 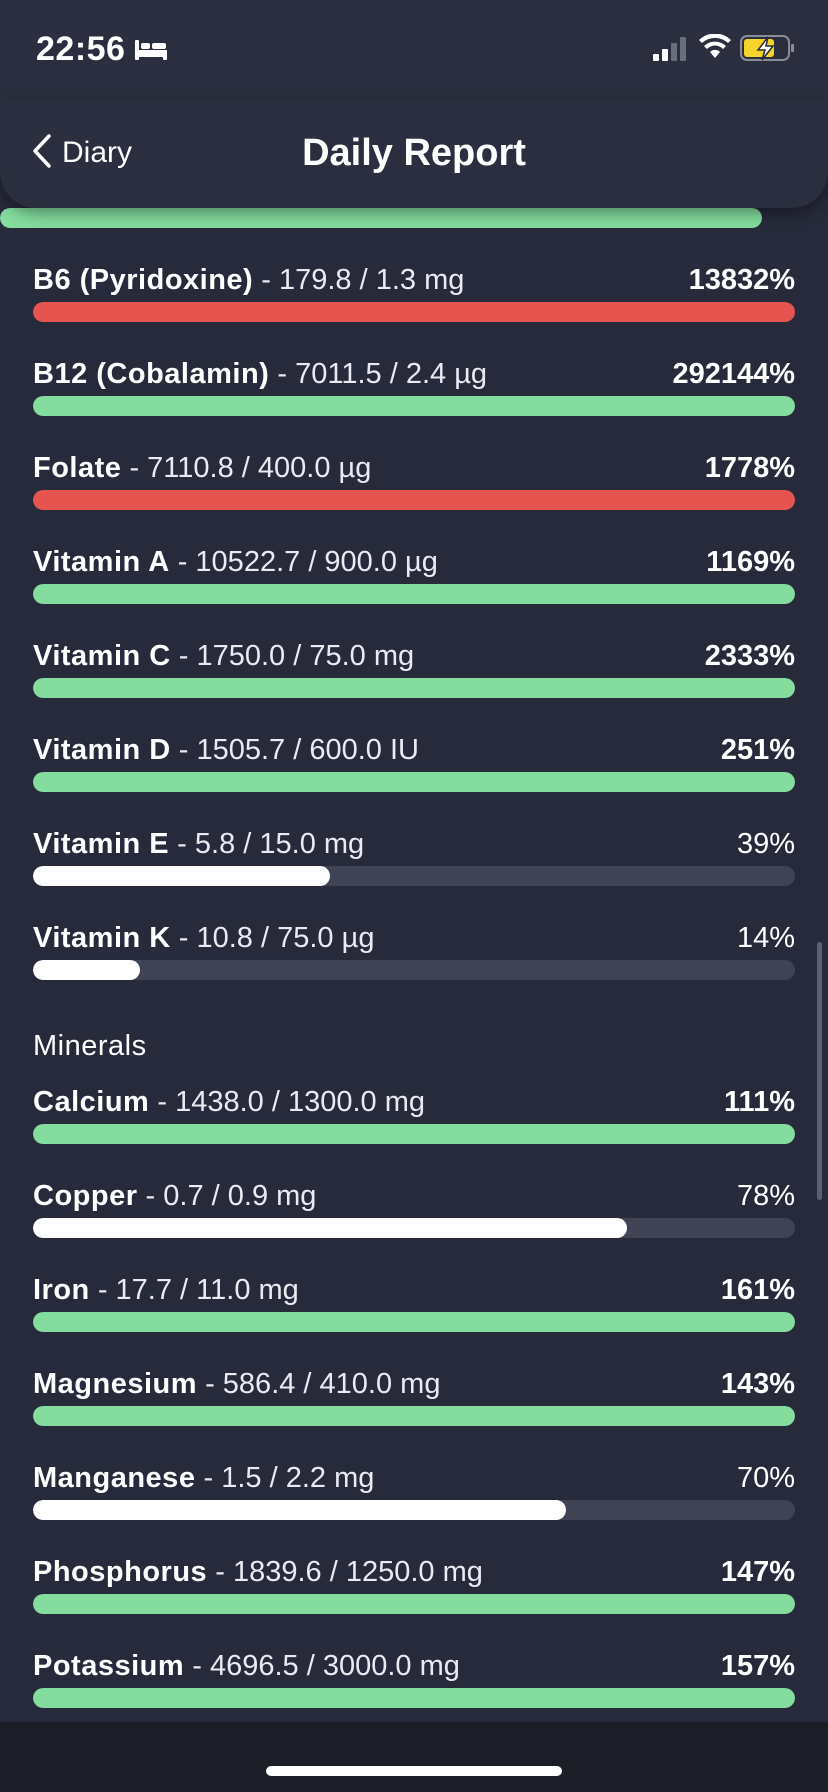 I want to click on nutrient-percent: 39%, so click(x=765, y=844).